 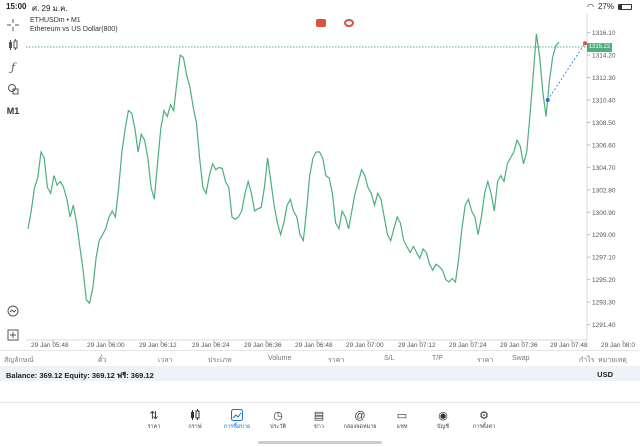 What do you see at coordinates (154, 416) in the screenshot?
I see `quotes-icon: ⇅` at bounding box center [154, 416].